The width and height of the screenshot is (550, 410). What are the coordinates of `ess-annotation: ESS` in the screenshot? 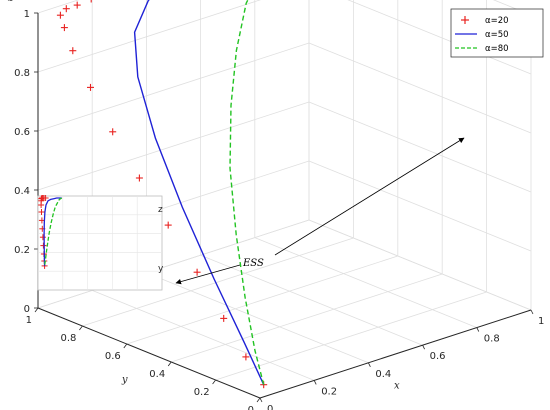 It's located at (253, 263).